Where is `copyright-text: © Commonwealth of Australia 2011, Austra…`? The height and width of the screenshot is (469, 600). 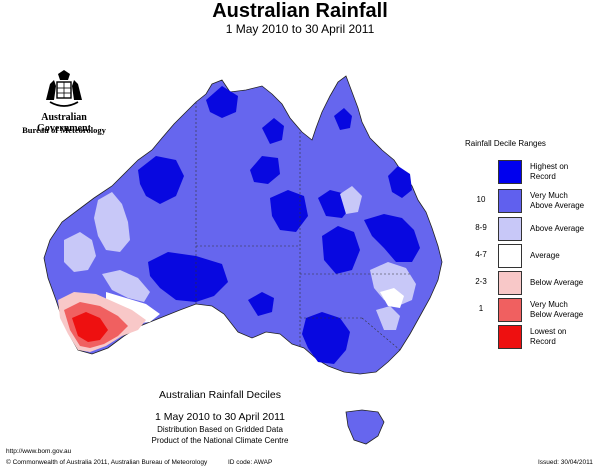 copyright-text: © Commonwealth of Australia 2011, Austra… is located at coordinates (107, 462).